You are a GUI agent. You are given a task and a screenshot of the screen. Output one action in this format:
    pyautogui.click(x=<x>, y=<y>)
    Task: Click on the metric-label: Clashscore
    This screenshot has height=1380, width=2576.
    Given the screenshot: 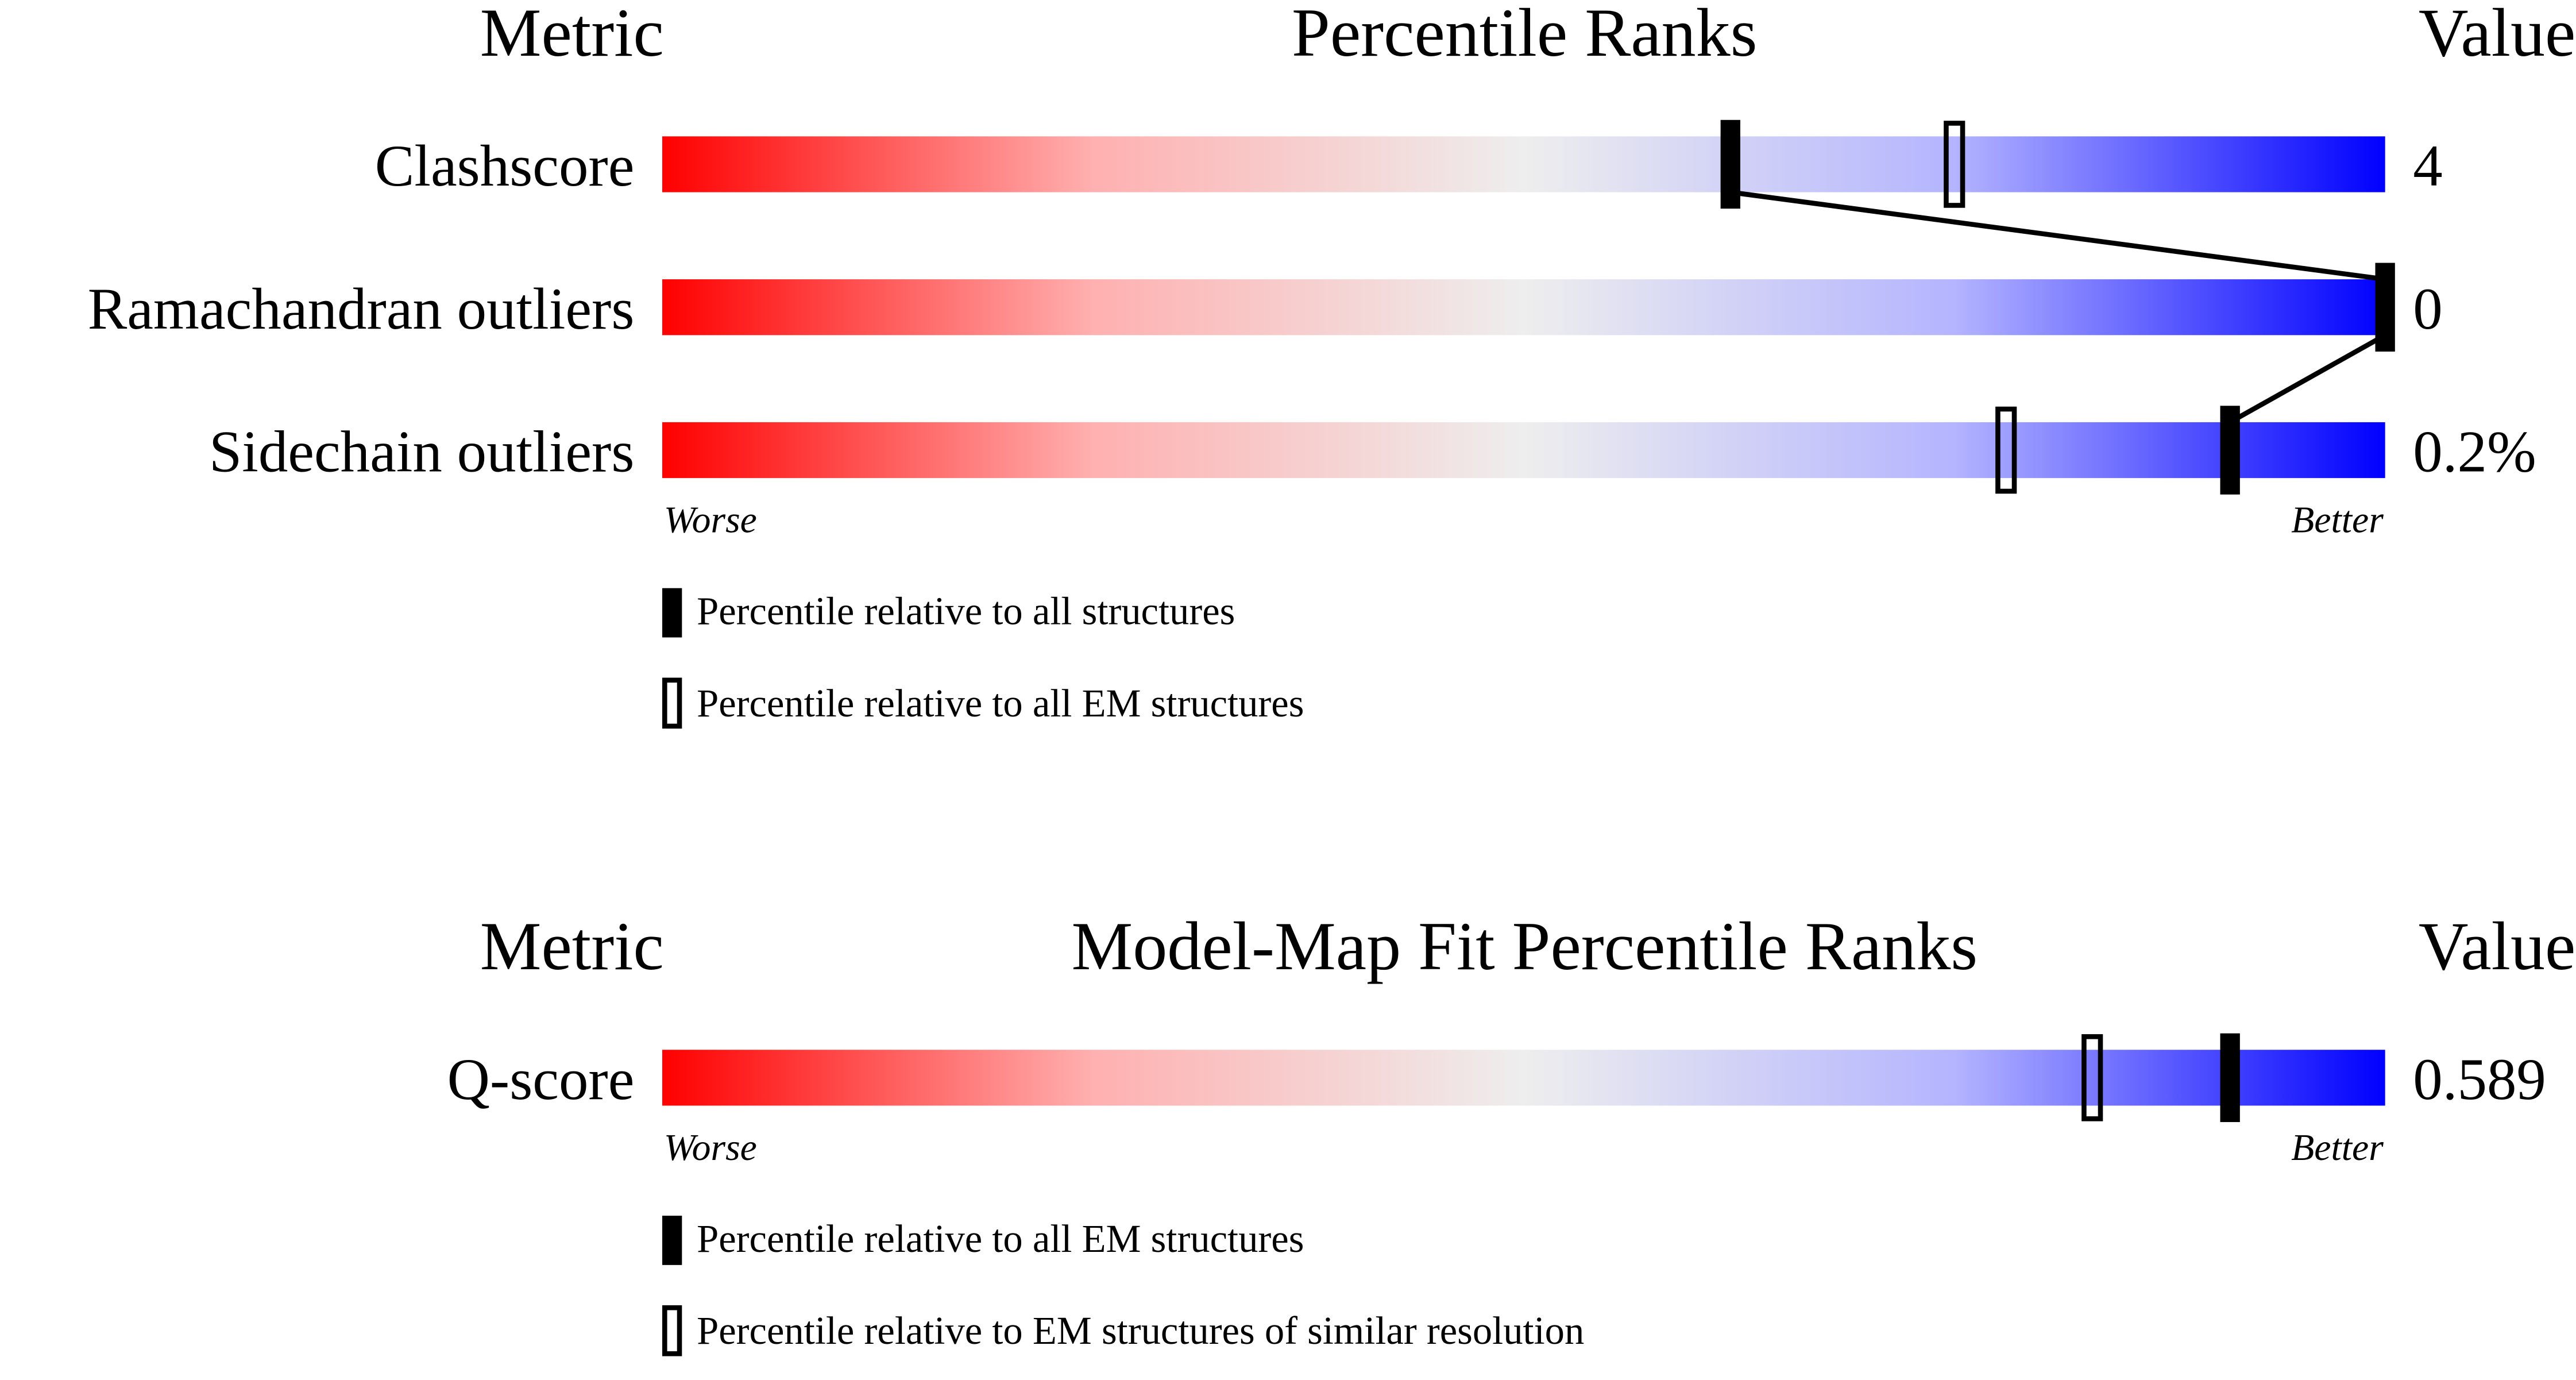 What is the action you would take?
    pyautogui.click(x=505, y=166)
    